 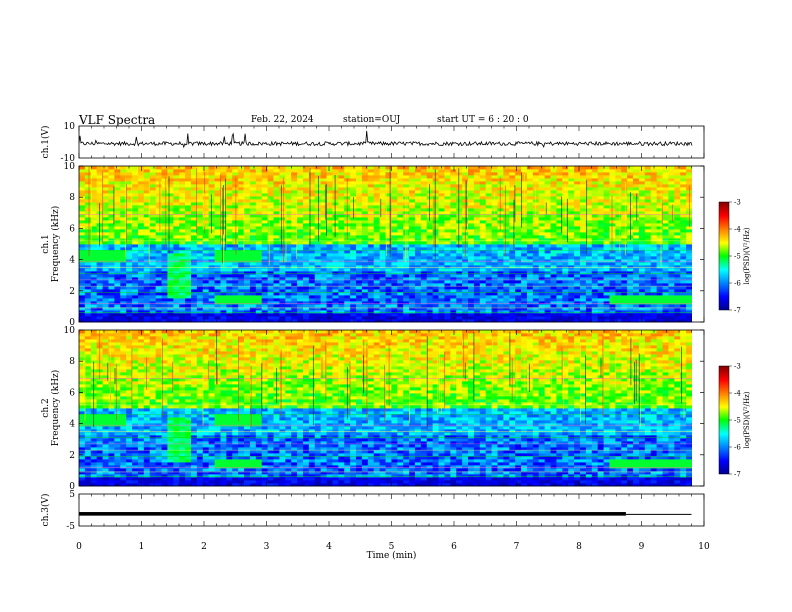 What do you see at coordinates (142, 547) in the screenshot?
I see `xtick-label: 1` at bounding box center [142, 547].